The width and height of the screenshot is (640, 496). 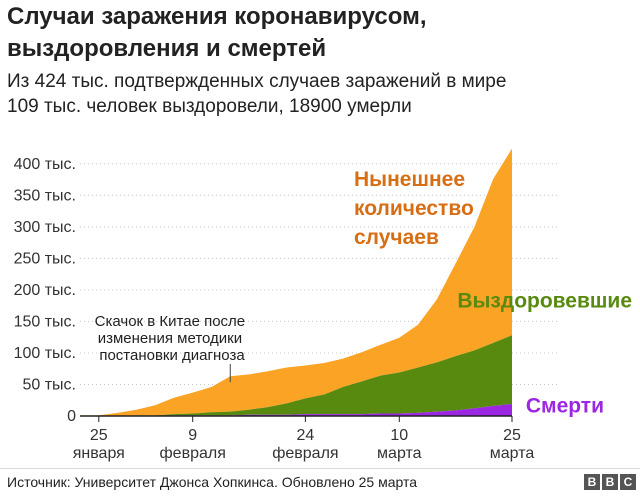 I want to click on current-cases-label: Нынешнее количество случаев, so click(x=417, y=208).